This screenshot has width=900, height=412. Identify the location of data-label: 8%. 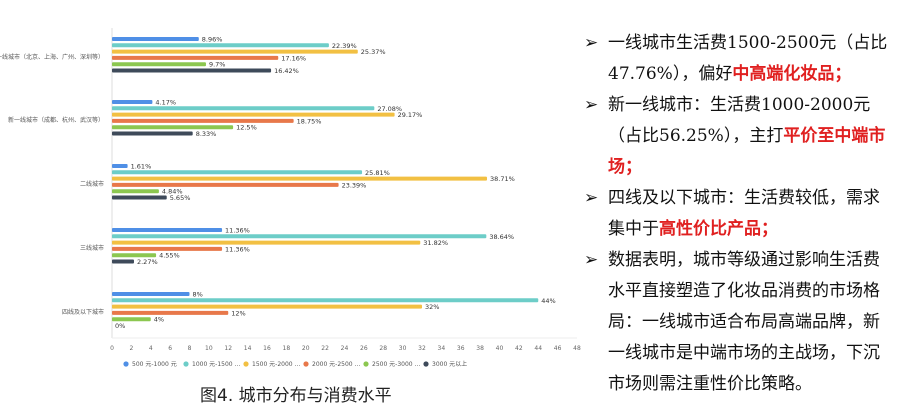
(198, 295).